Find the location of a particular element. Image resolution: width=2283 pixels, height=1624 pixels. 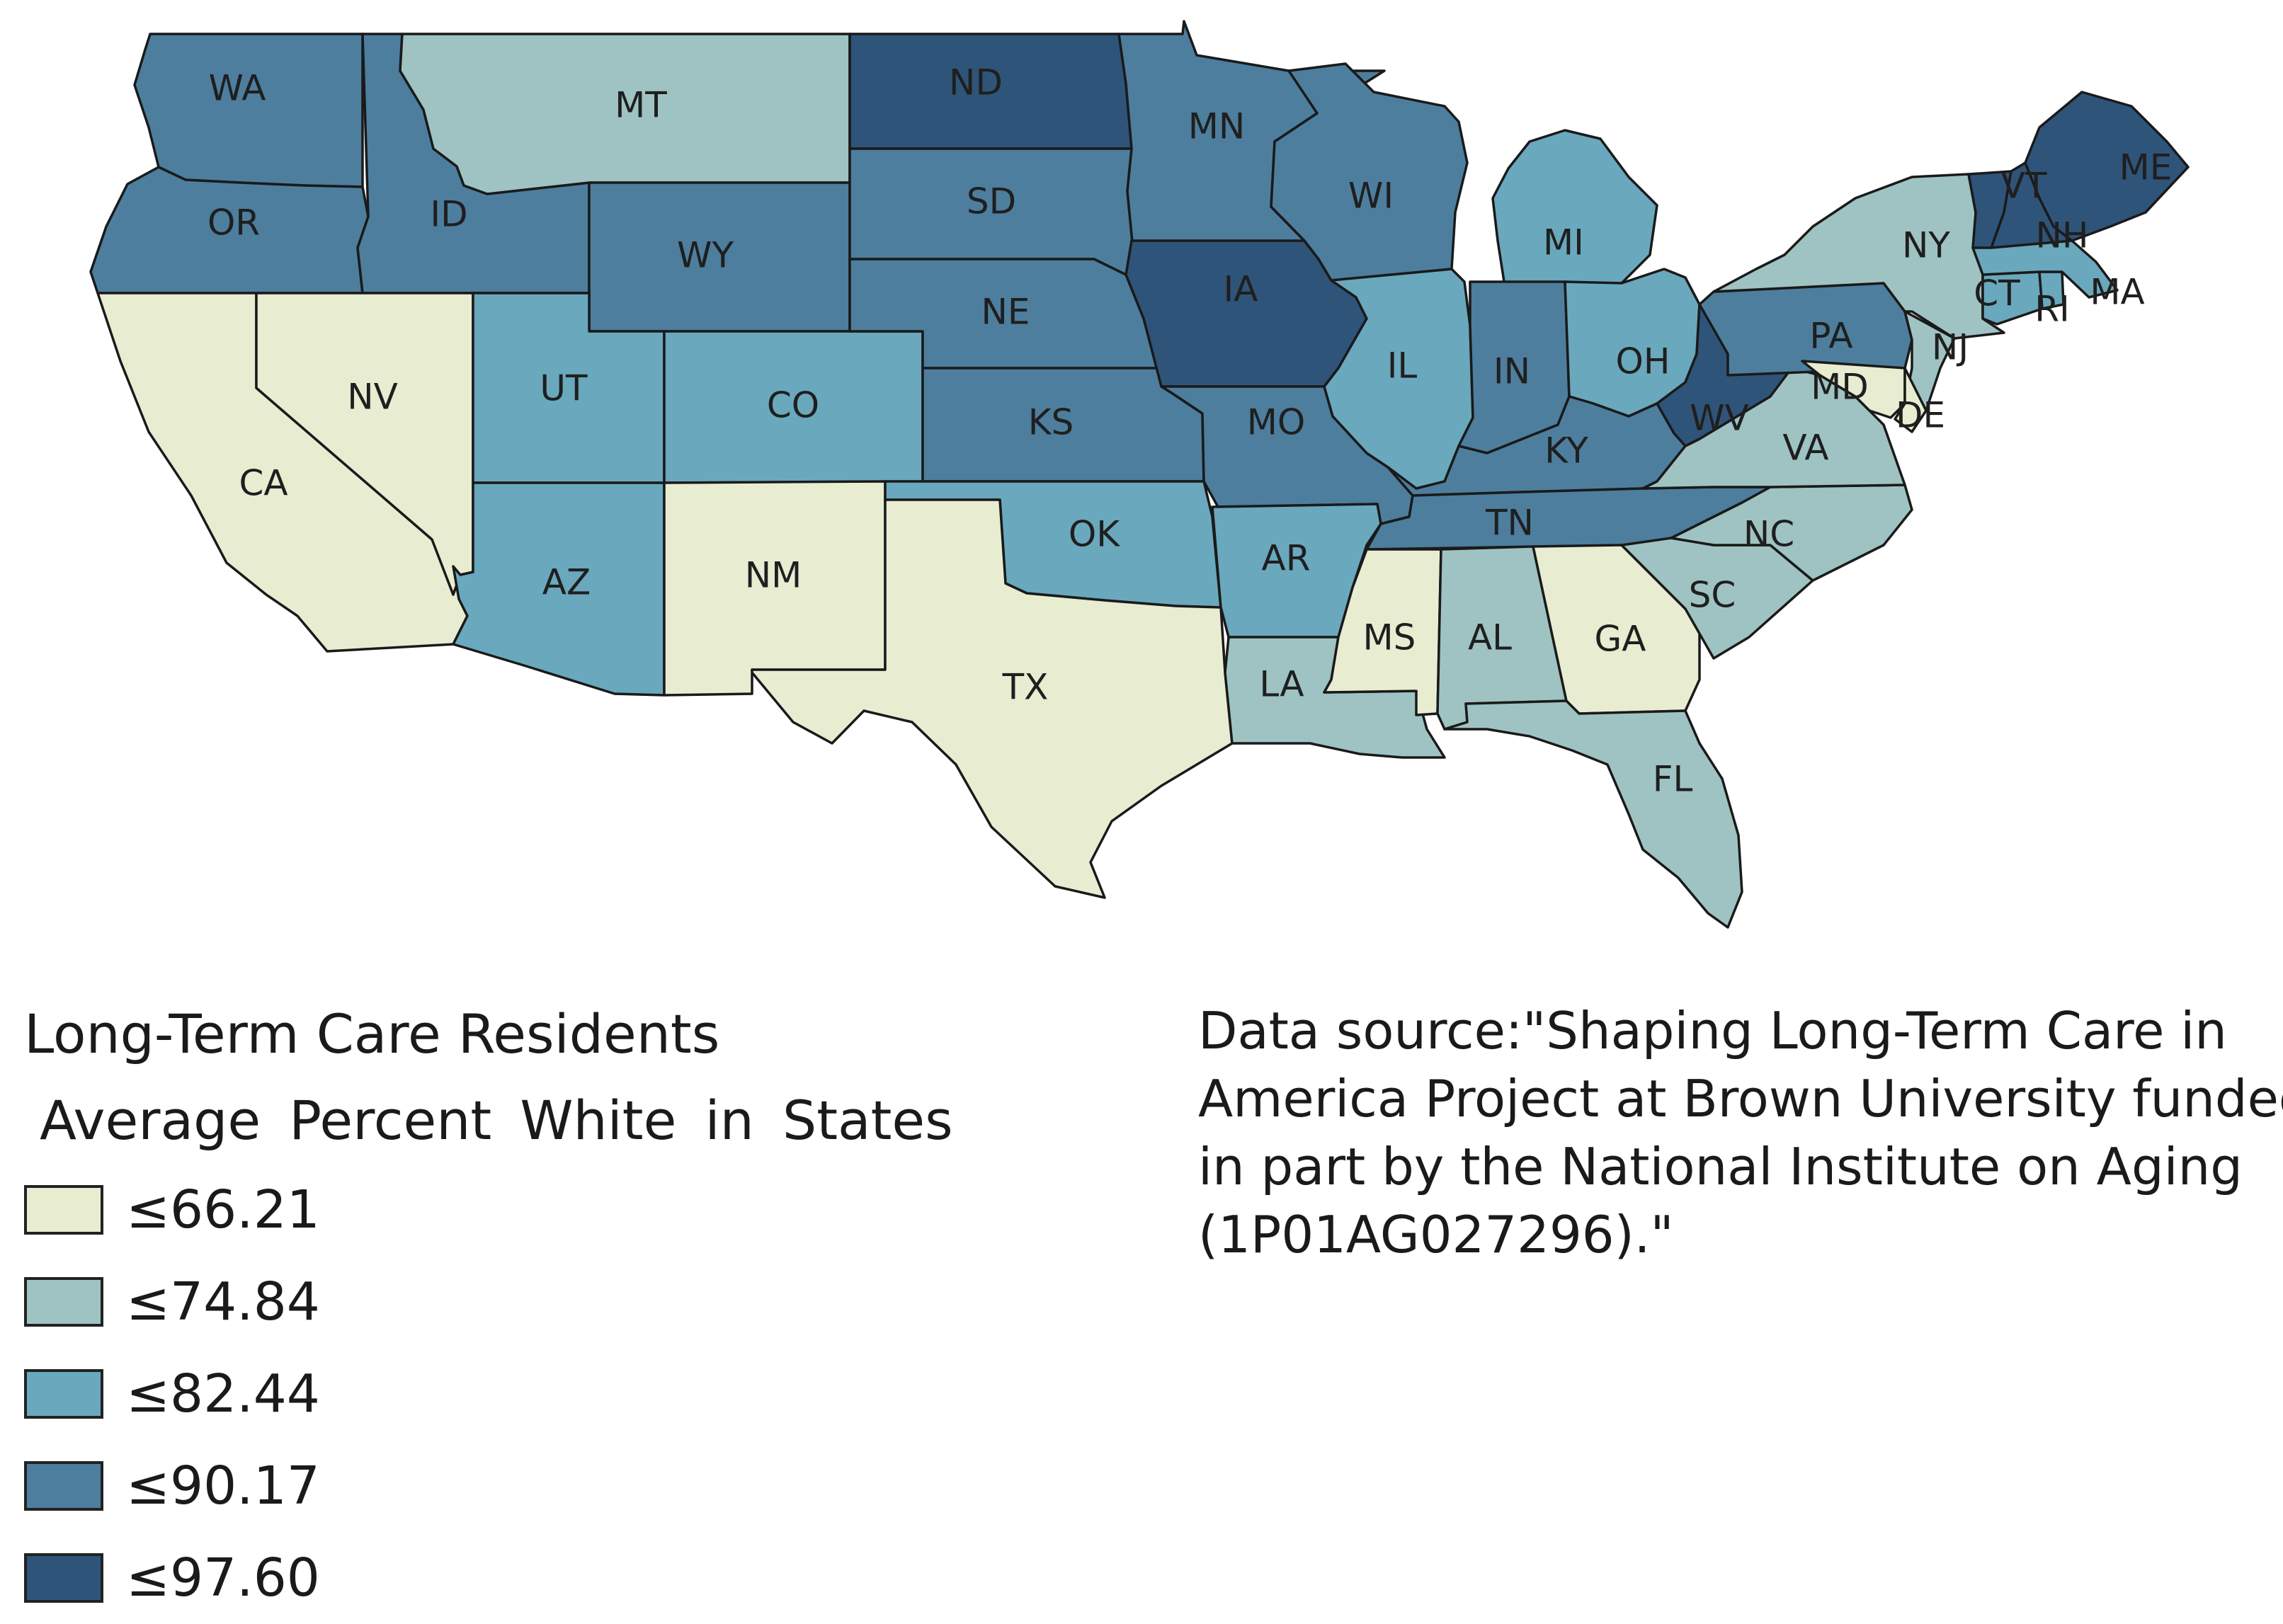

state-label-la: LA is located at coordinates (1281, 684).